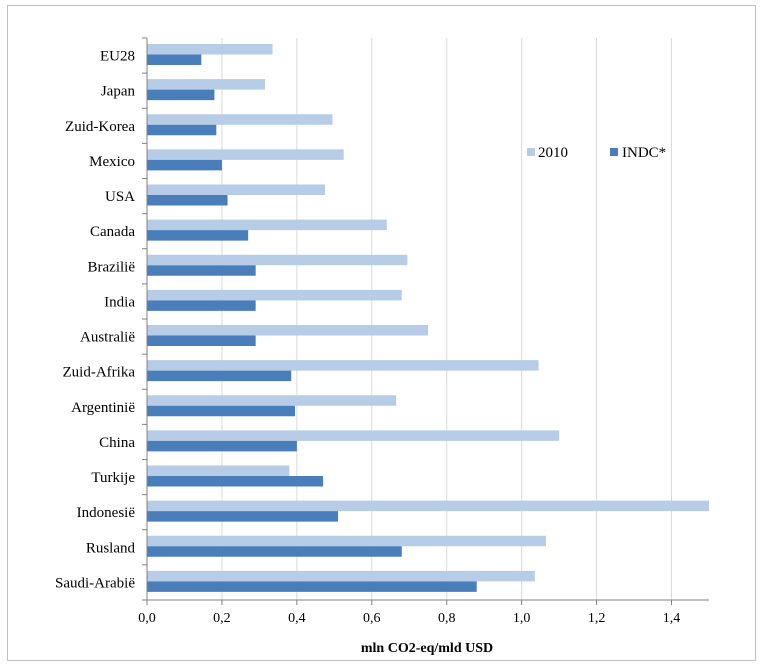  What do you see at coordinates (297, 618) in the screenshot?
I see `x-tick-label: 0,4` at bounding box center [297, 618].